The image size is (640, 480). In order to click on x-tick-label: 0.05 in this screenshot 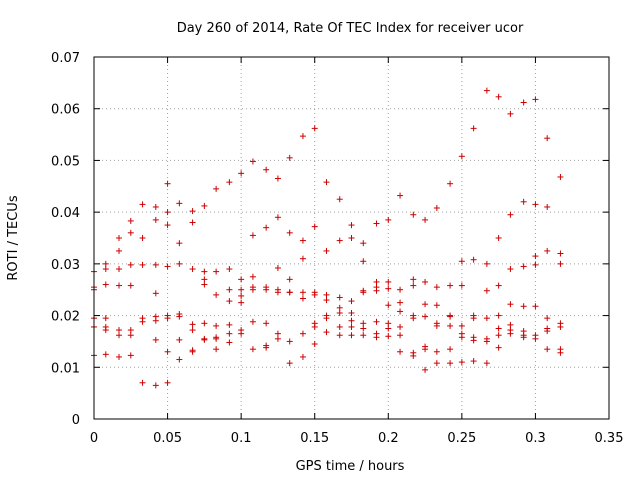, I will do `click(167, 438)`.